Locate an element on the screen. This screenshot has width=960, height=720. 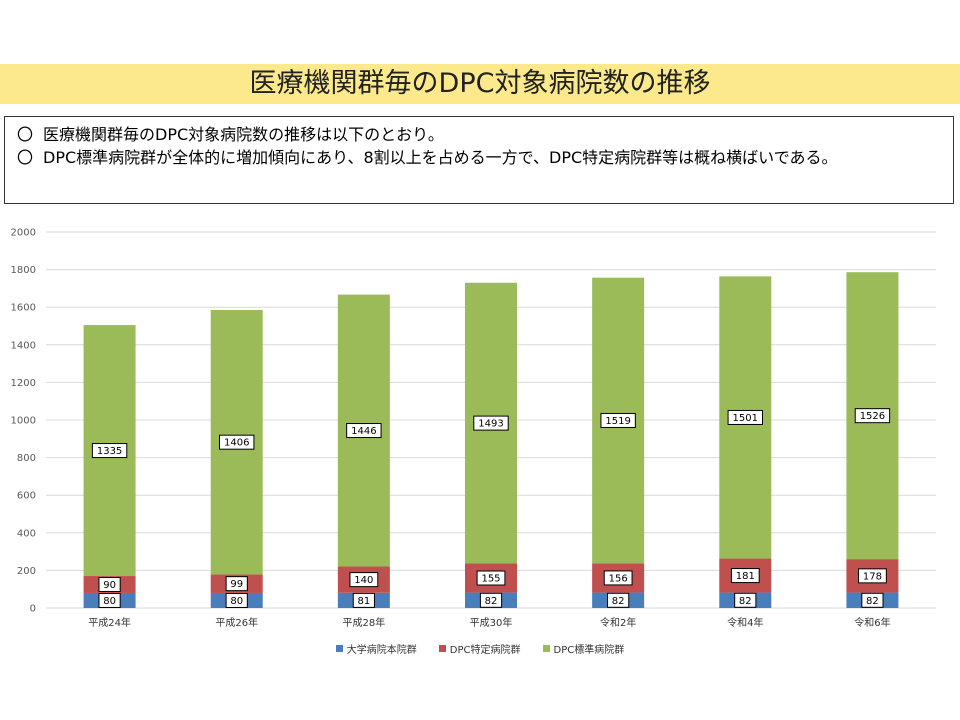
data-label: 1406 is located at coordinates (236, 443).